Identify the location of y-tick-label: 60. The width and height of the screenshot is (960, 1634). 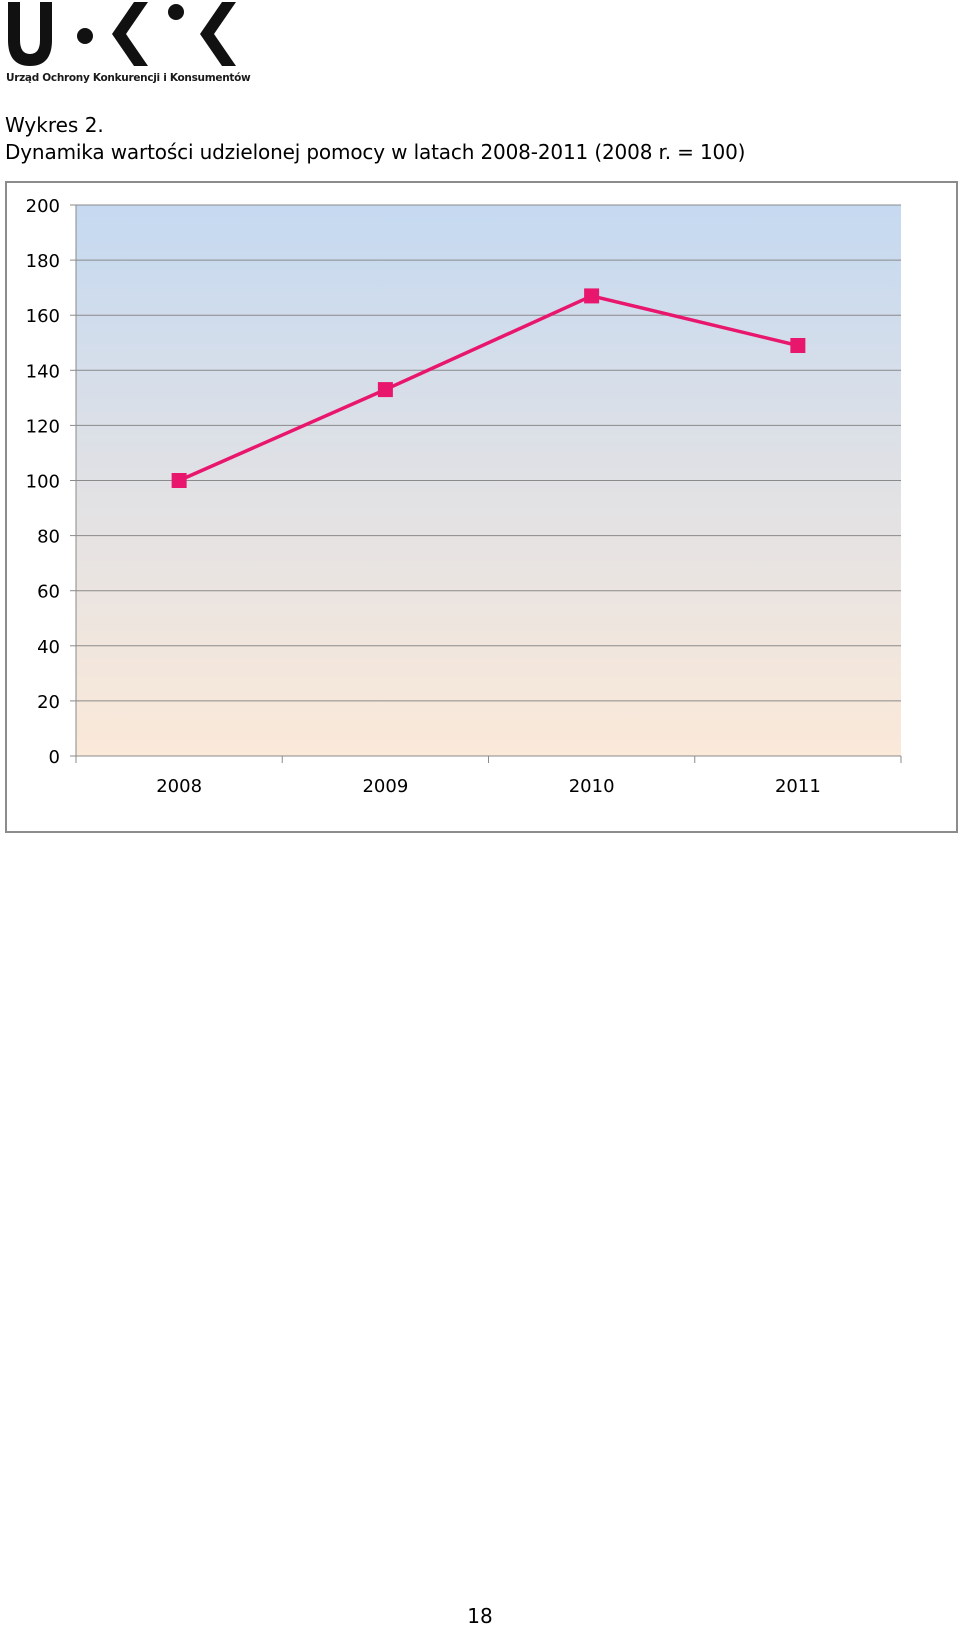
(48, 592).